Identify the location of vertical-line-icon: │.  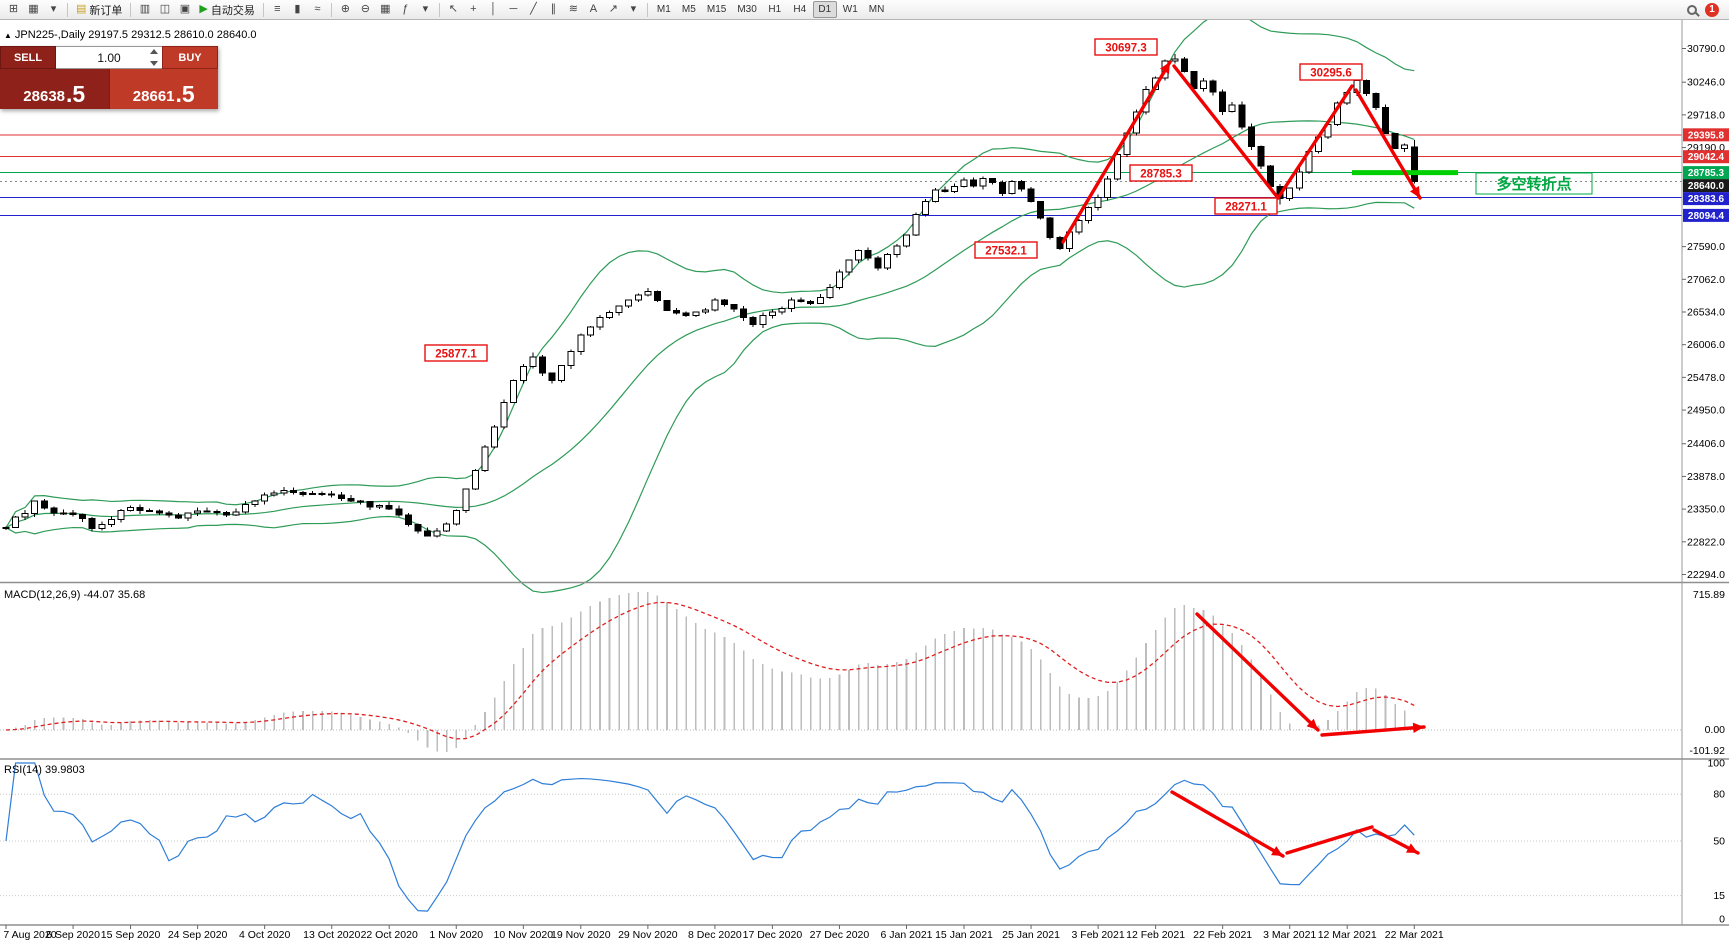
(493, 9).